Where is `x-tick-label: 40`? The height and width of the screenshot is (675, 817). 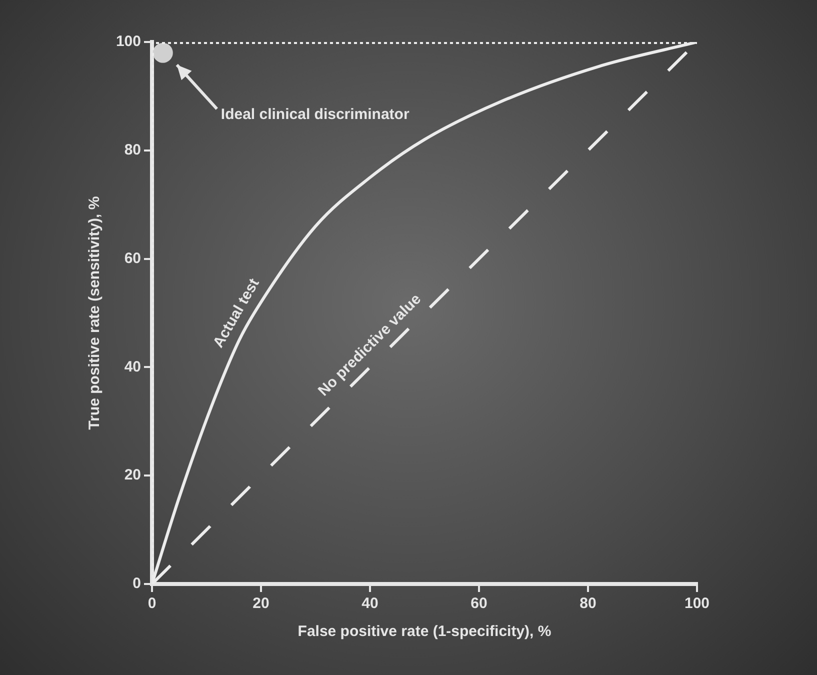 x-tick-label: 40 is located at coordinates (370, 603).